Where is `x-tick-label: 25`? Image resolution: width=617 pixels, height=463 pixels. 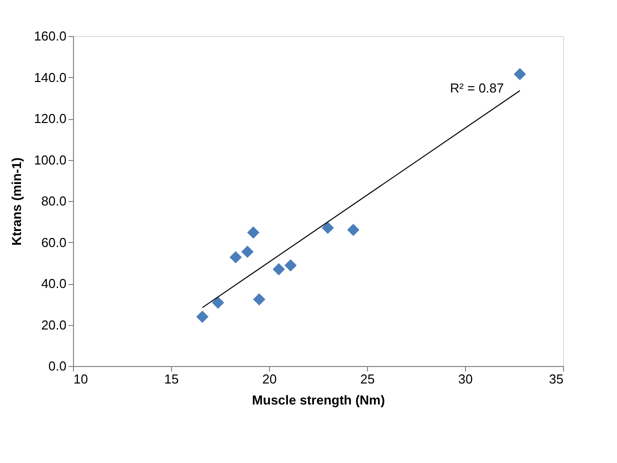 x-tick-label: 25 is located at coordinates (367, 379).